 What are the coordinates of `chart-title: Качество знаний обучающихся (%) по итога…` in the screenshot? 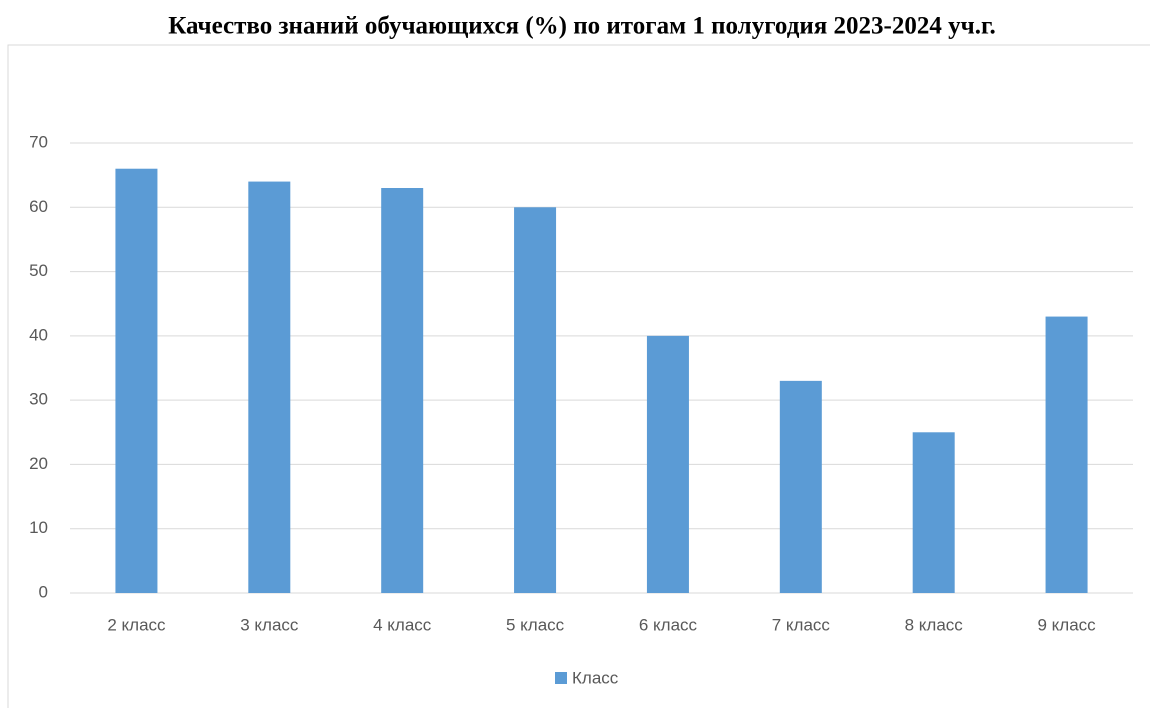 It's located at (582, 26).